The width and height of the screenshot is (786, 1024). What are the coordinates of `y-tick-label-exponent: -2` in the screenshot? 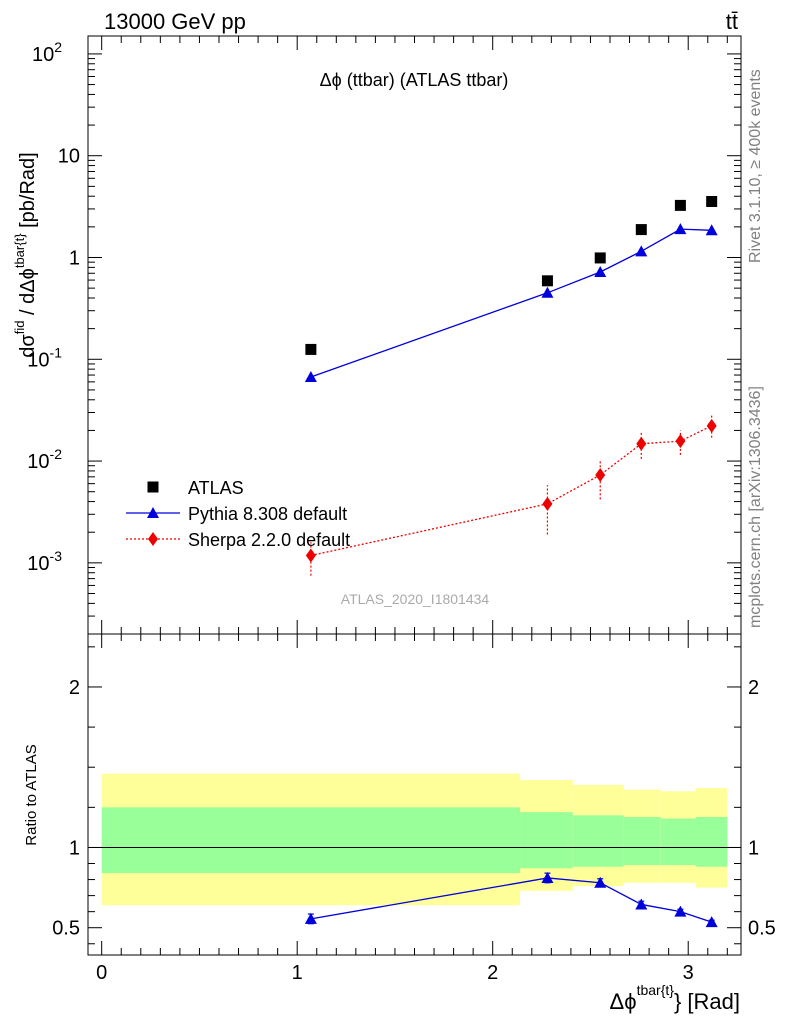 It's located at (56, 454).